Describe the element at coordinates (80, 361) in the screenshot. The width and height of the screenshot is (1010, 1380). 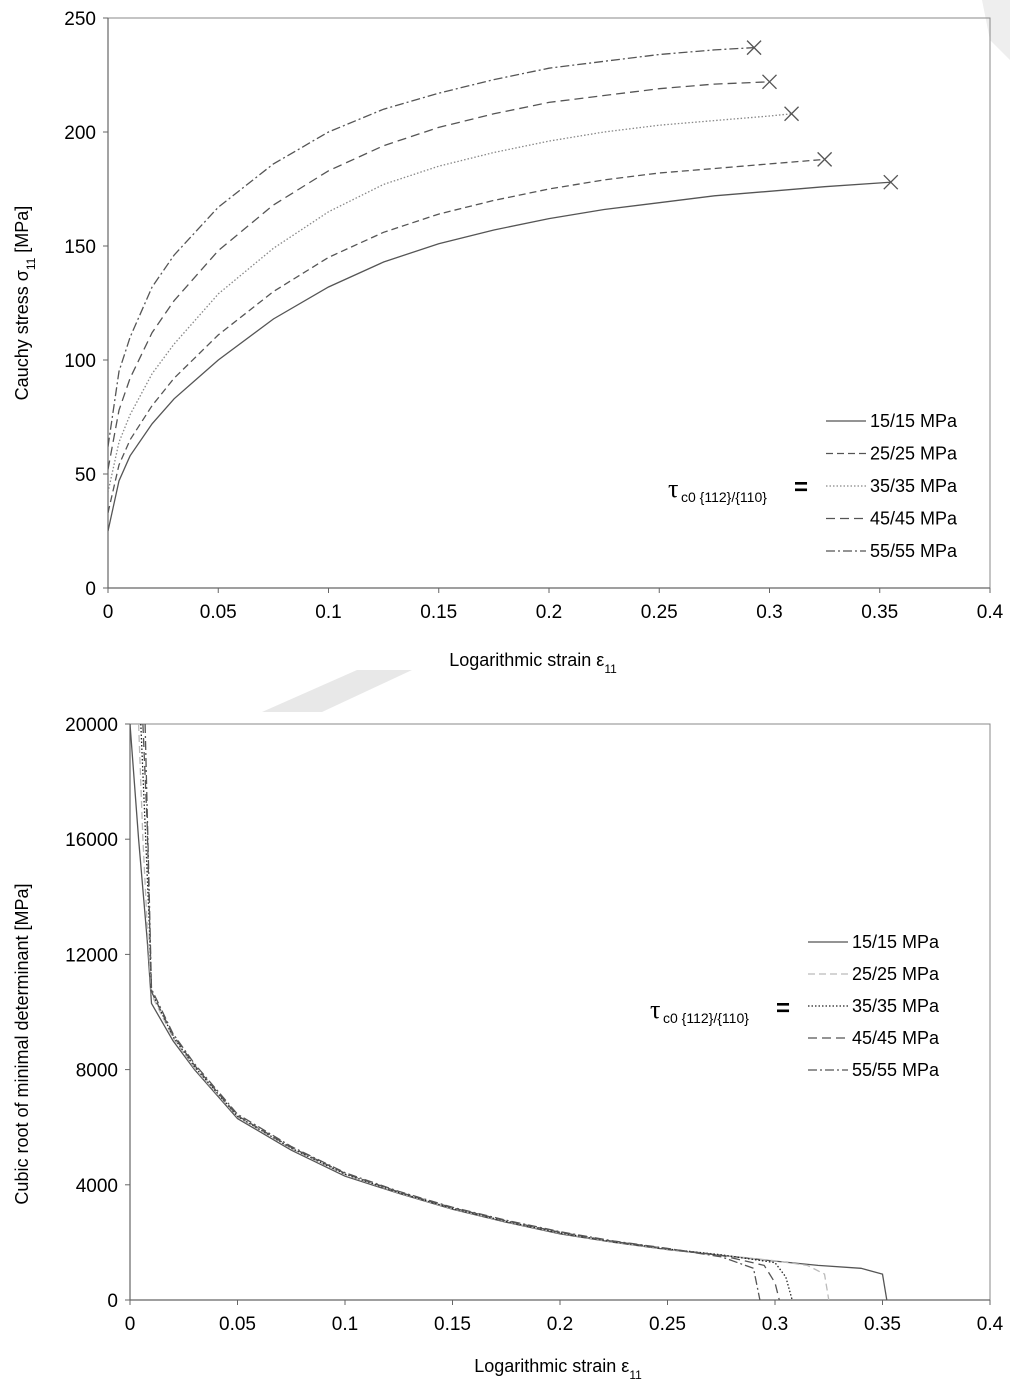
I see `y-tick-label: 100` at that location.